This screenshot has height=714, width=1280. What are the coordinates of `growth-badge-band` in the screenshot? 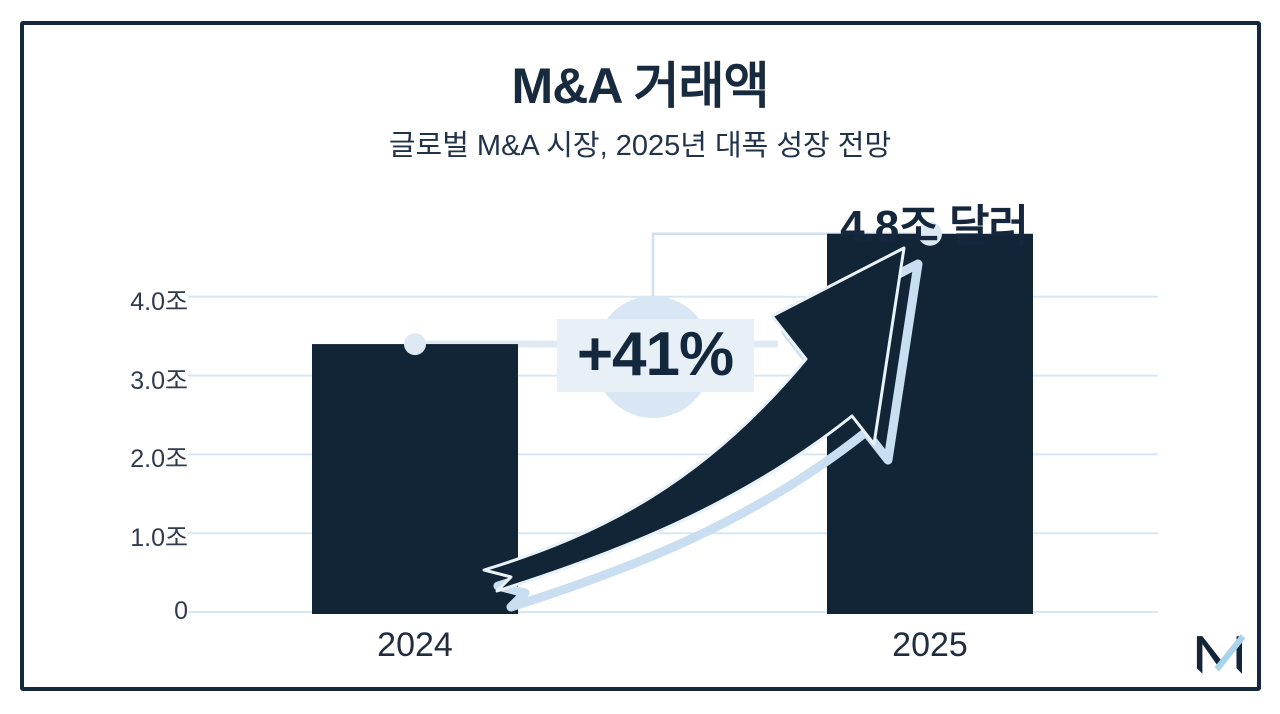 It's located at (655, 355).